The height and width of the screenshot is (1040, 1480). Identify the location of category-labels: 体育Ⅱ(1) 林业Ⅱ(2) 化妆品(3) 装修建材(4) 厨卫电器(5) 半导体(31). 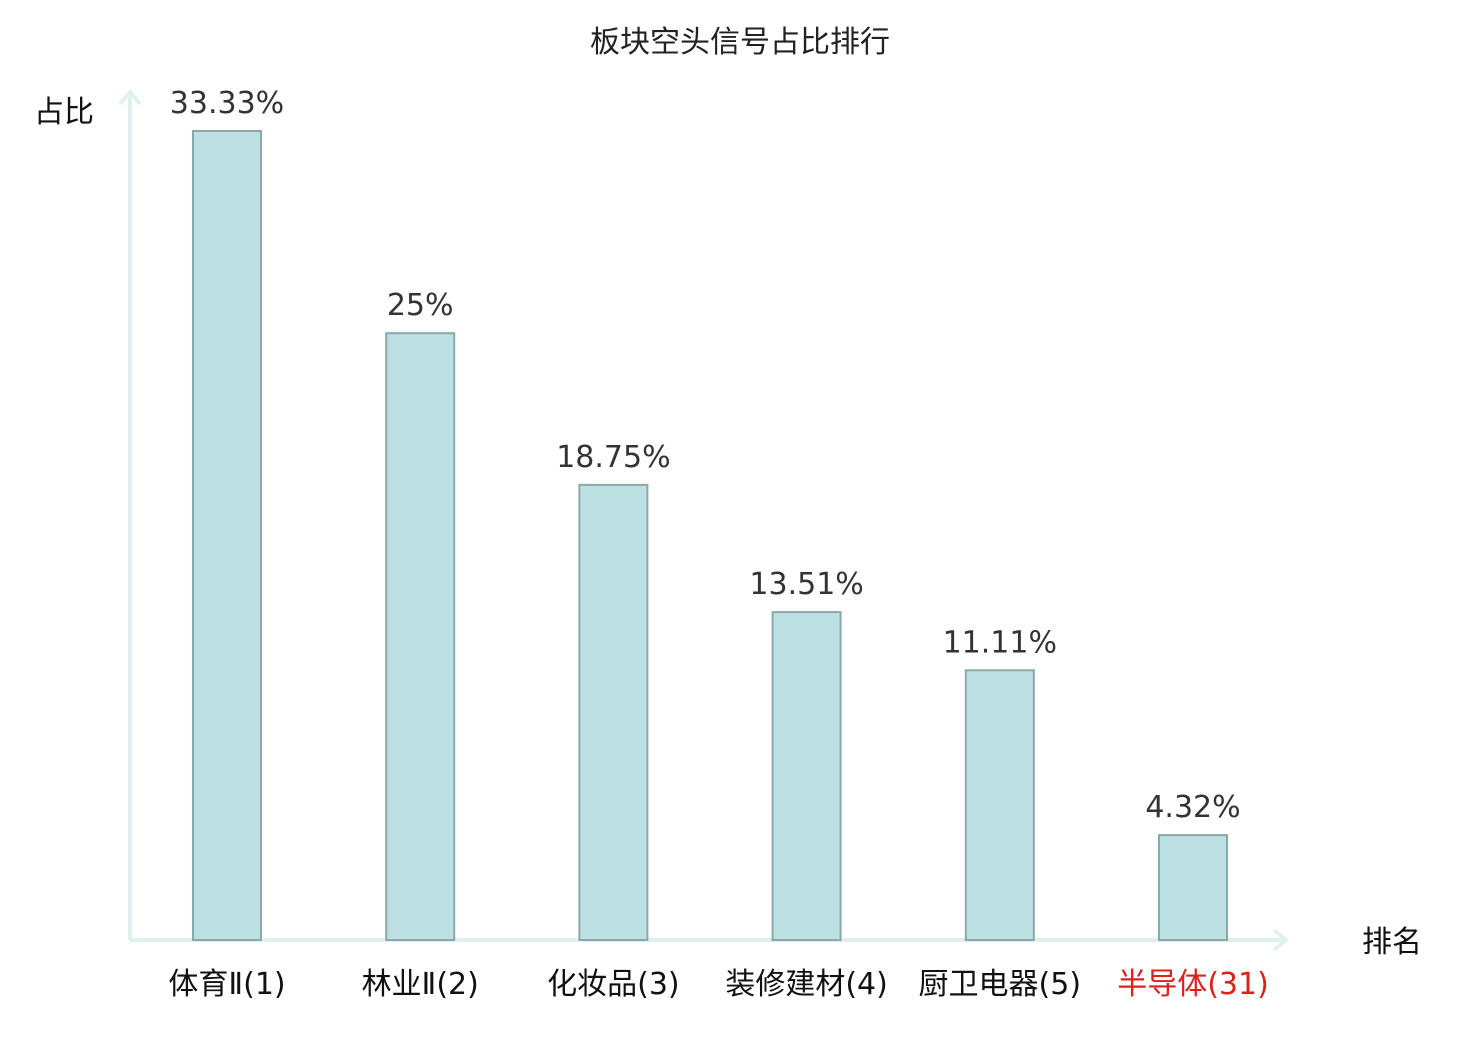
(718, 984).